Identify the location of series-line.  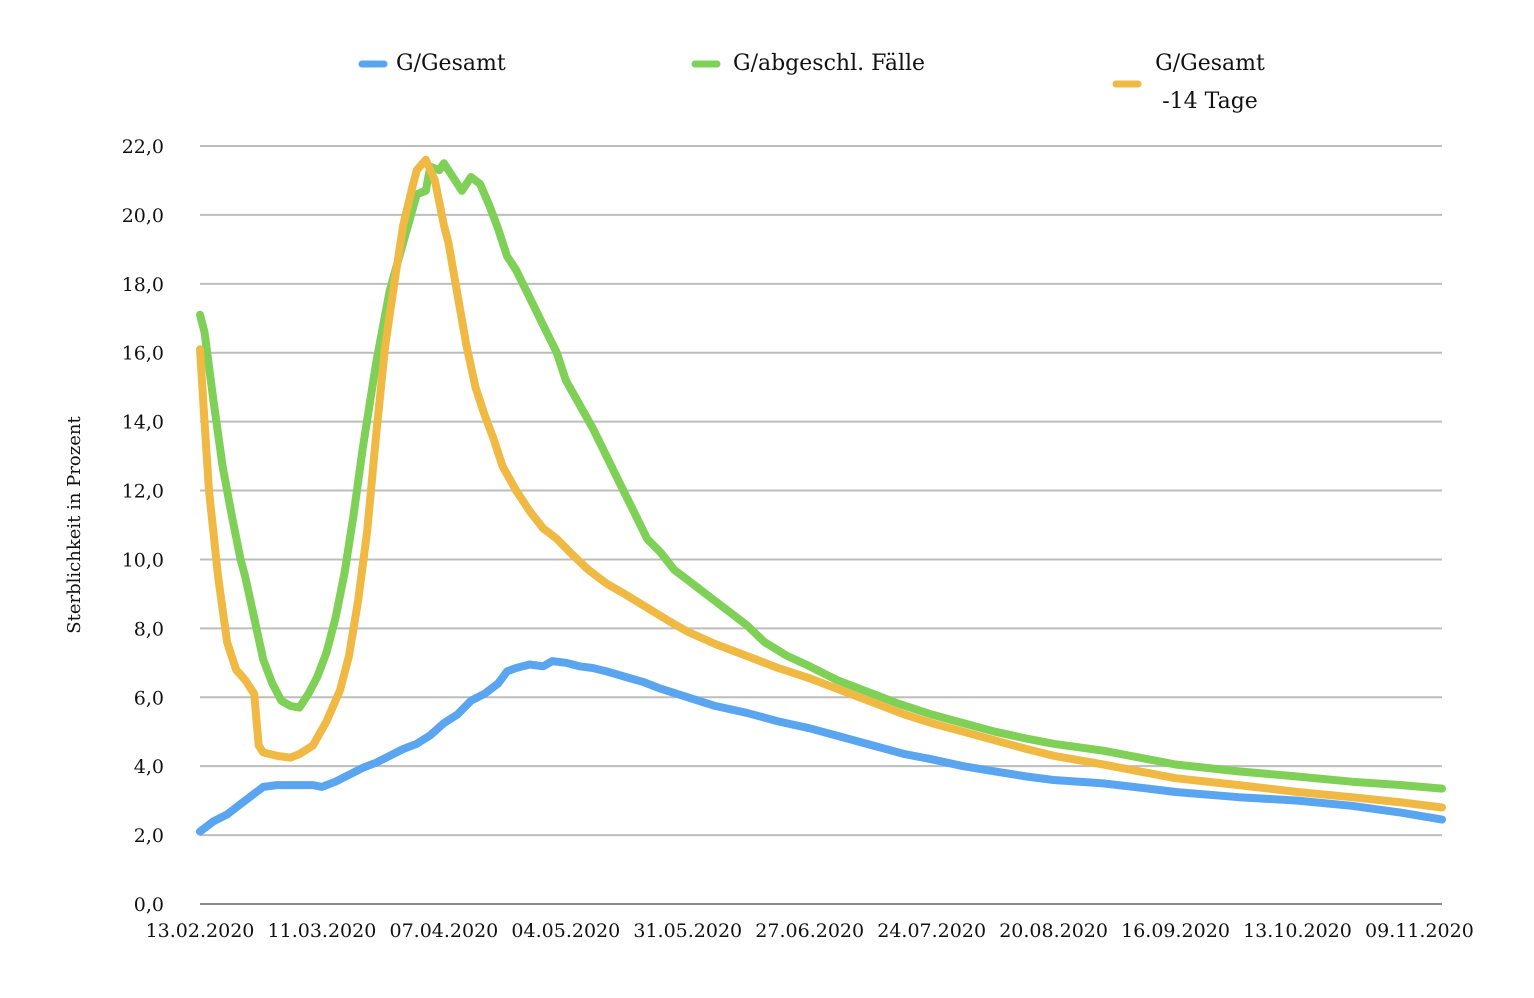
(821, 746).